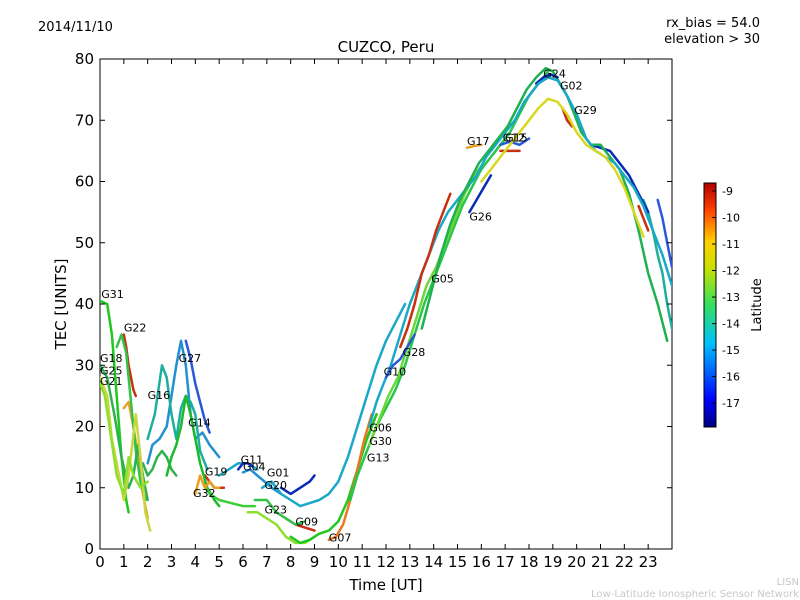 This screenshot has width=800, height=600. What do you see at coordinates (131, 417) in the screenshot?
I see `series-line-g22` at bounding box center [131, 417].